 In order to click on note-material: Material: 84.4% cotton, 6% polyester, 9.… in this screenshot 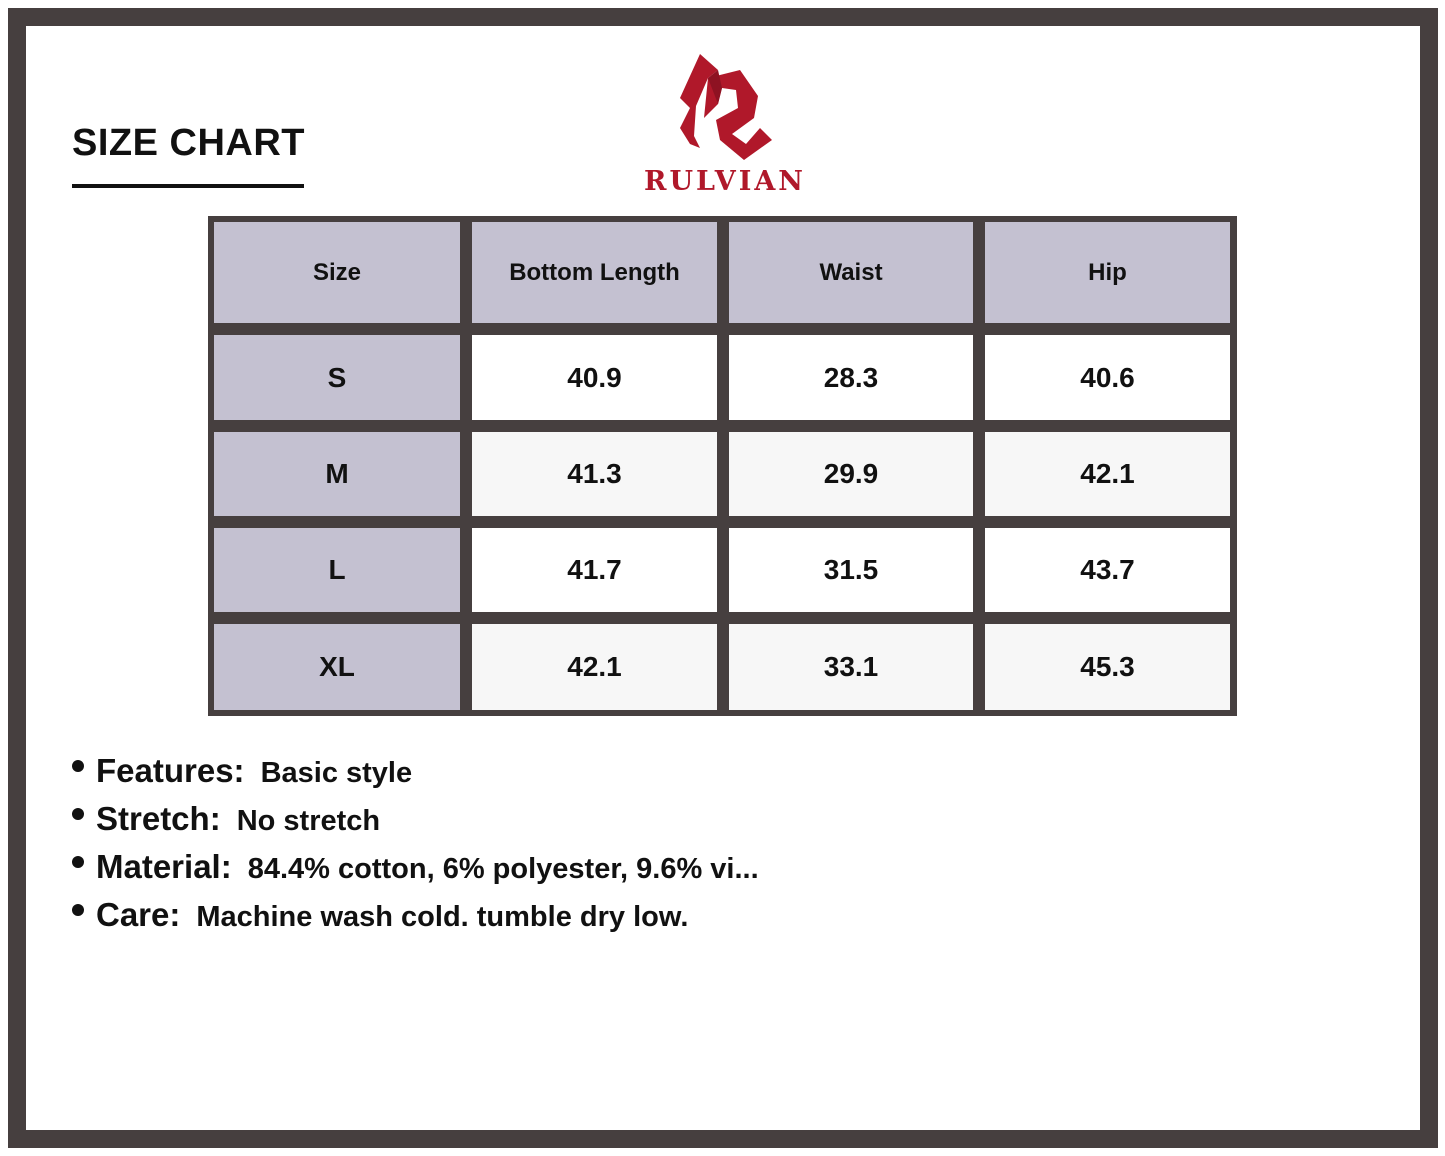, I will do `click(415, 872)`.